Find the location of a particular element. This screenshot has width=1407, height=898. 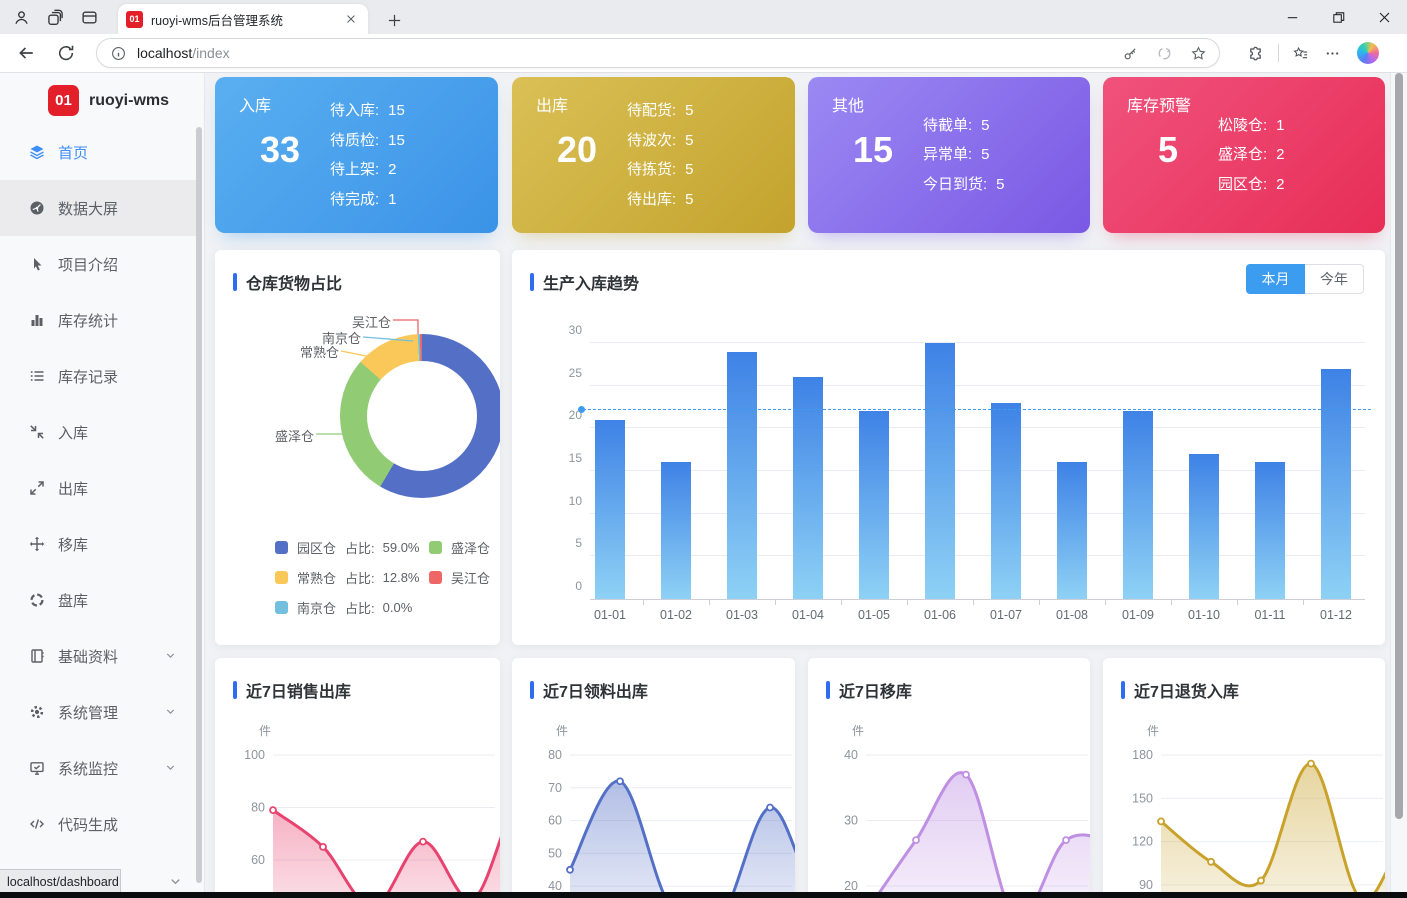

tab-actions-icon is located at coordinates (89, 17).